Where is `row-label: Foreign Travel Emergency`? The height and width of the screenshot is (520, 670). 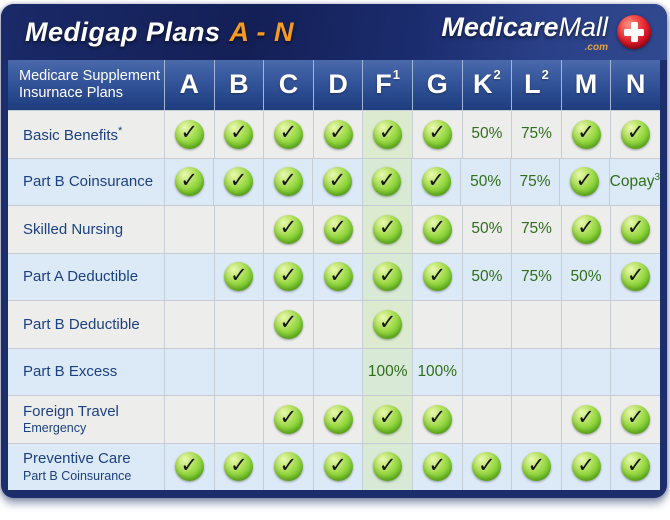
row-label: Foreign Travel Emergency is located at coordinates (86, 419).